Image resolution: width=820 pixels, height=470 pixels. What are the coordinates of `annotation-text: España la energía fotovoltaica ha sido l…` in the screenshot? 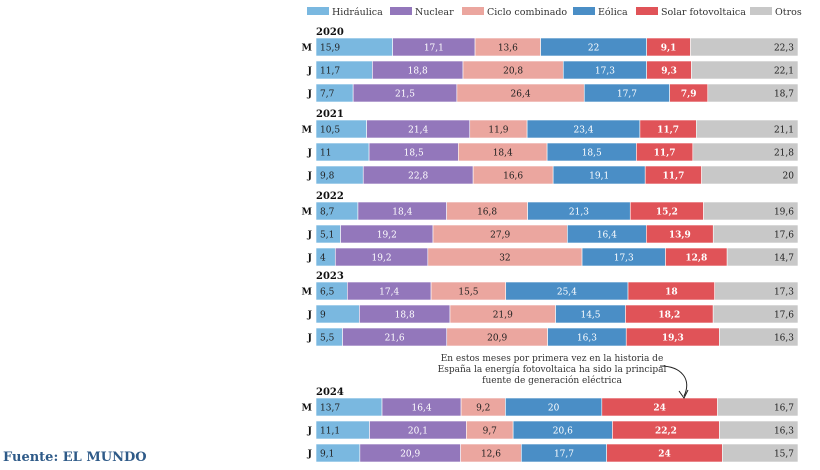 It's located at (552, 369).